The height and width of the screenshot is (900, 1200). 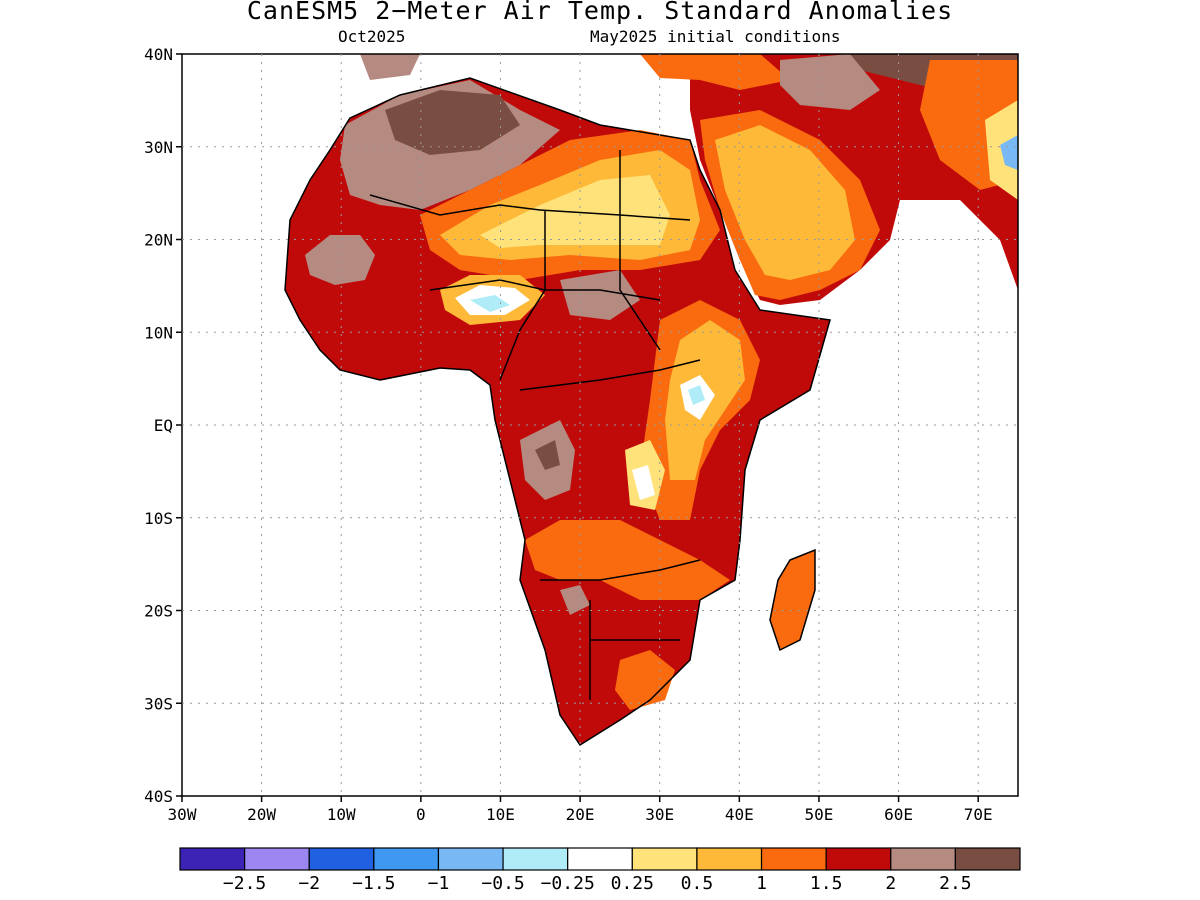 I want to click on colorbar-label: 0.25, so click(x=632, y=883).